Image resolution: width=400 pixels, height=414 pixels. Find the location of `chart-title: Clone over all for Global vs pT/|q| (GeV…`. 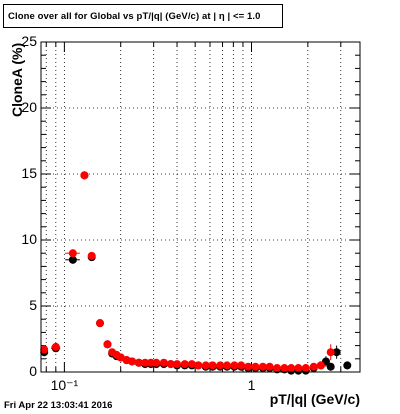

chart-title: Clone over all for Global vs pT/|q| (GeV… is located at coordinates (143, 16).